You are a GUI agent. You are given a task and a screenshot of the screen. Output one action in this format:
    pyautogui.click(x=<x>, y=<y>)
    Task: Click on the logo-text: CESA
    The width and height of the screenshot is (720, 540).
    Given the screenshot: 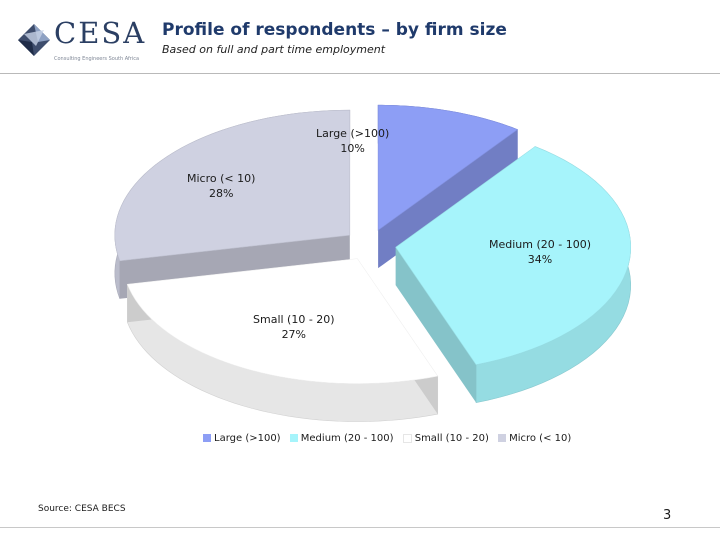 What is the action you would take?
    pyautogui.click(x=100, y=33)
    